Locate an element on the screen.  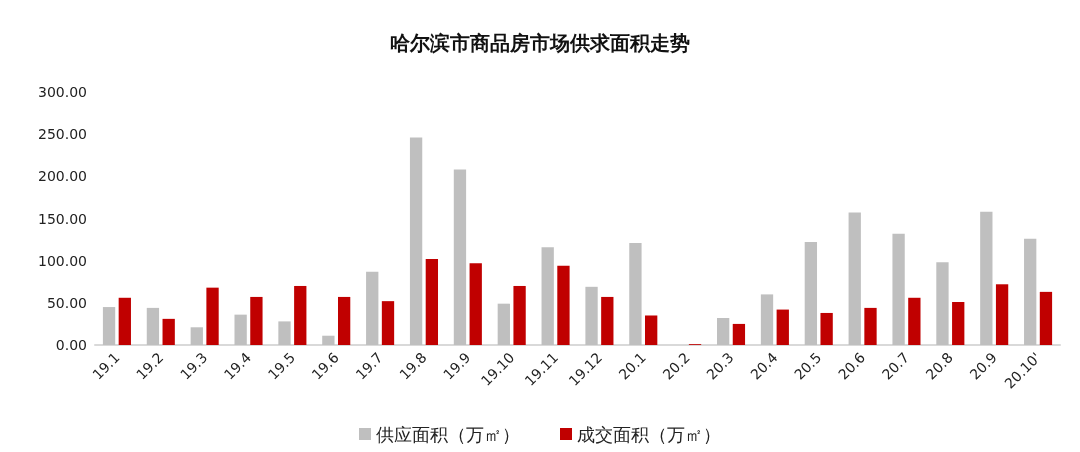
legend-label: 供应面积（万㎡） is located at coordinates (448, 434).